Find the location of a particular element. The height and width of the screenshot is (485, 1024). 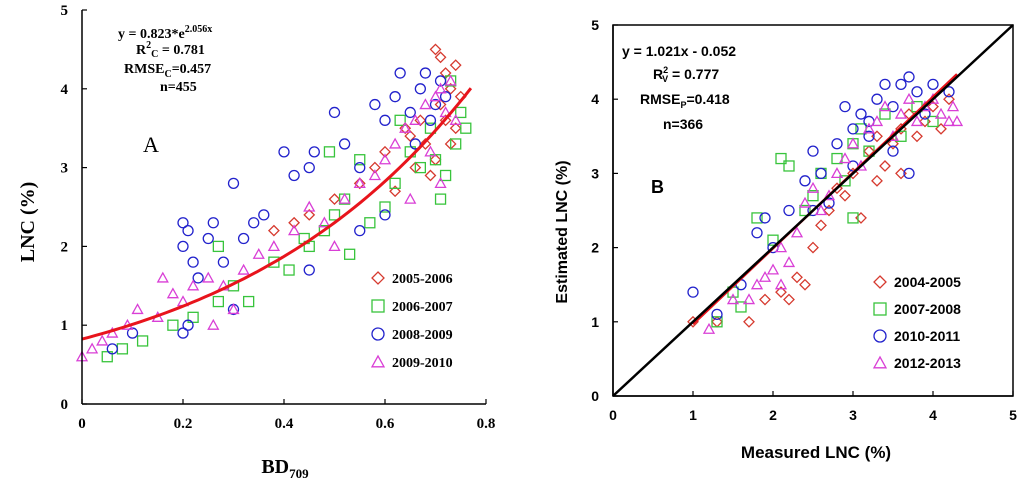

legend-marker-diamond is located at coordinates (378, 278).